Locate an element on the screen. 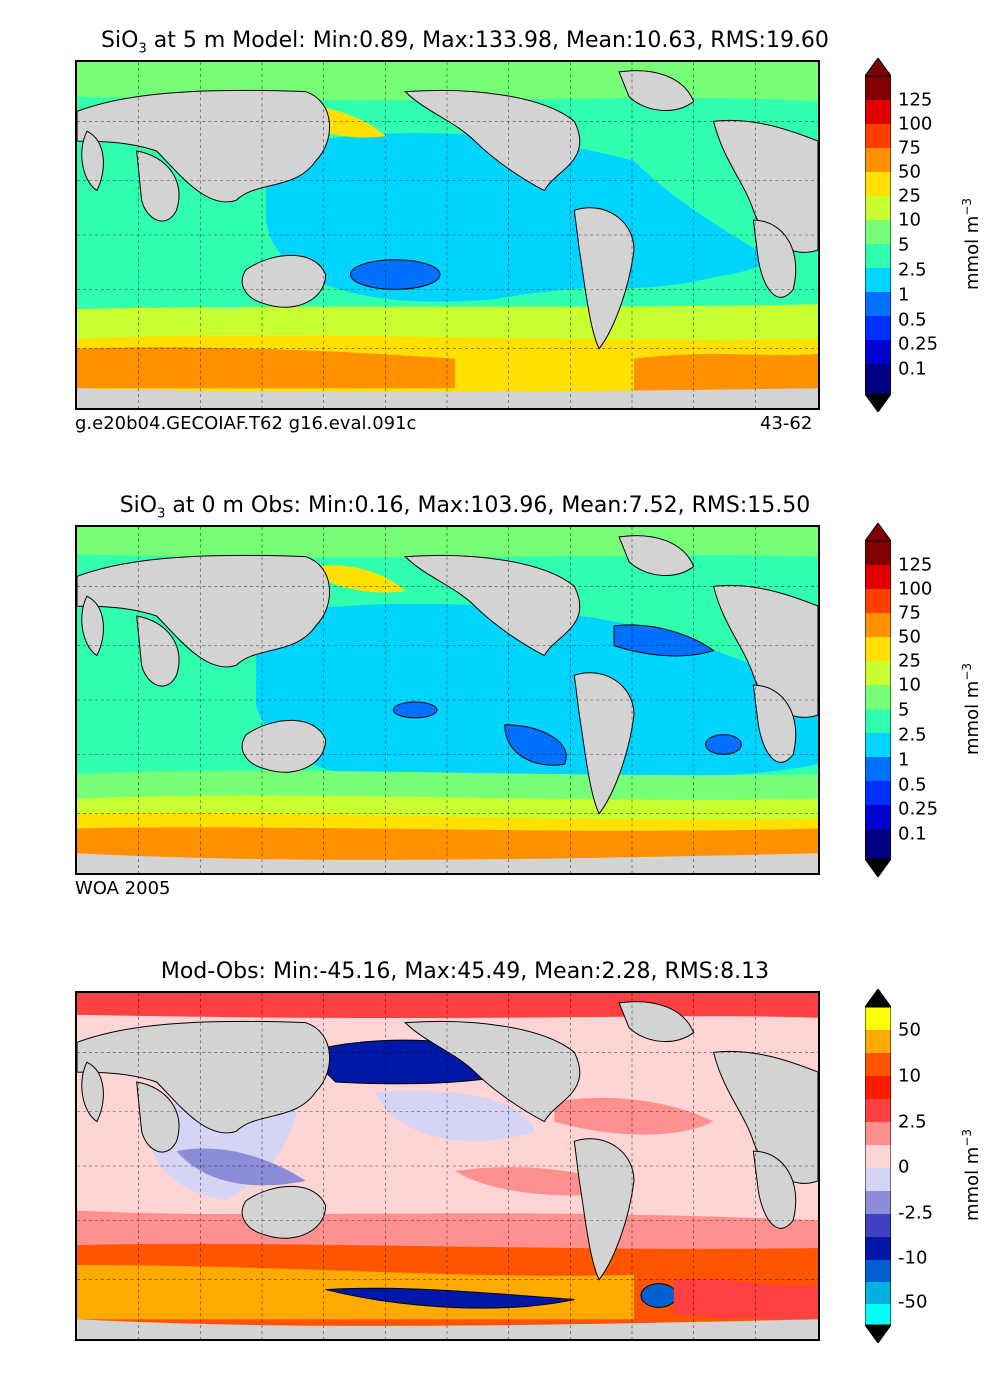  colorbar-tick: 0 is located at coordinates (904, 1167).